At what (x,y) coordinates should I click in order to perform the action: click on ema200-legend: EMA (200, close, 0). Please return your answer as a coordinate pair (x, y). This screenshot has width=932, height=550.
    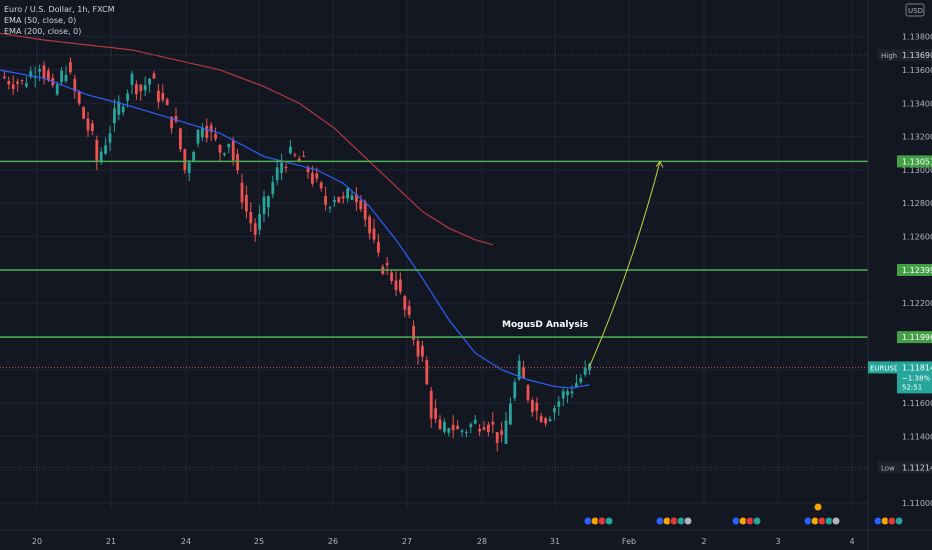
    Looking at the image, I should click on (43, 31).